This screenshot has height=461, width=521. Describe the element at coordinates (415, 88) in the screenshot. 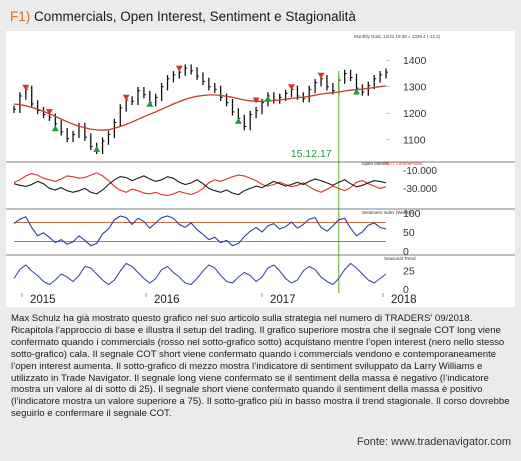

I see `price-tick-label: 1300` at that location.